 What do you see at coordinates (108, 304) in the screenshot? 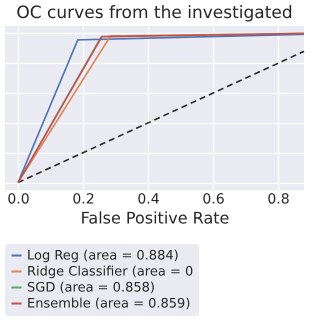
I see `legend-label: Ensemble (area = 0.859)` at bounding box center [108, 304].